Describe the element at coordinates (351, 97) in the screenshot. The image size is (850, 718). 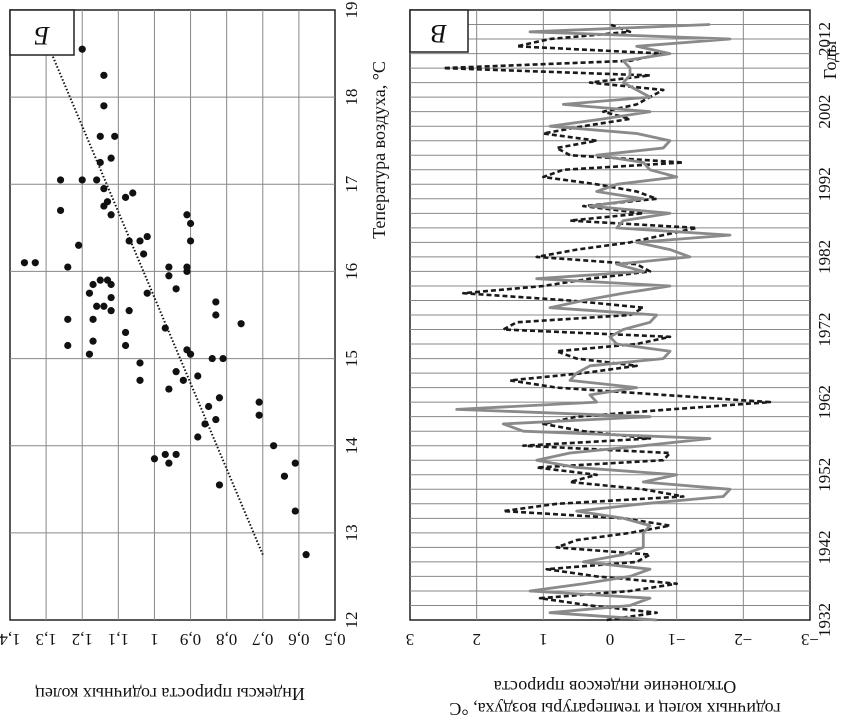
I see `panel-b-y-tick-label: 18` at that location.